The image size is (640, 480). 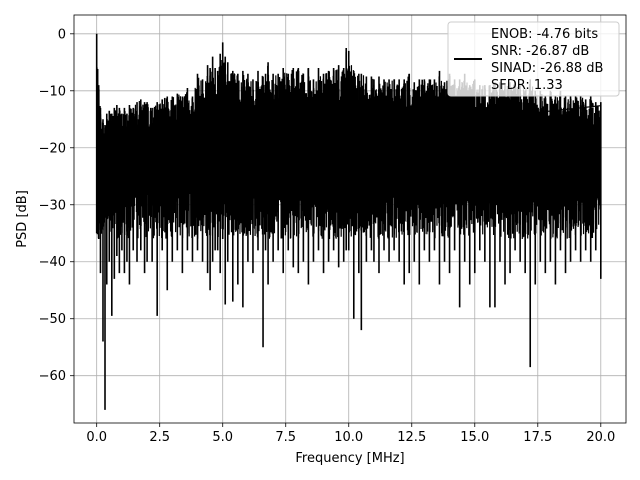 I want to click on y-tick-label: −60, so click(x=52, y=376).